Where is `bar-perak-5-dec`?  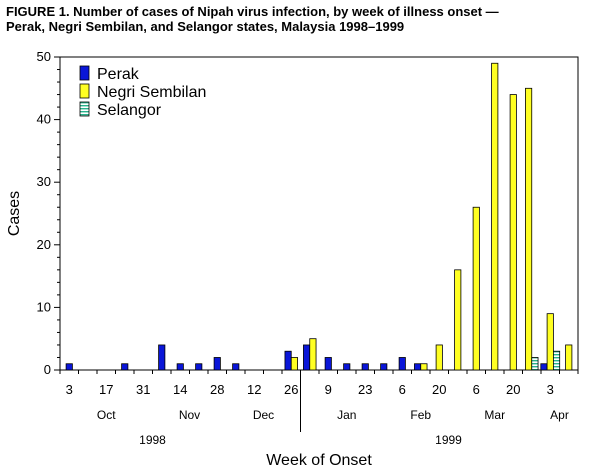 bar-perak-5-dec is located at coordinates (236, 367).